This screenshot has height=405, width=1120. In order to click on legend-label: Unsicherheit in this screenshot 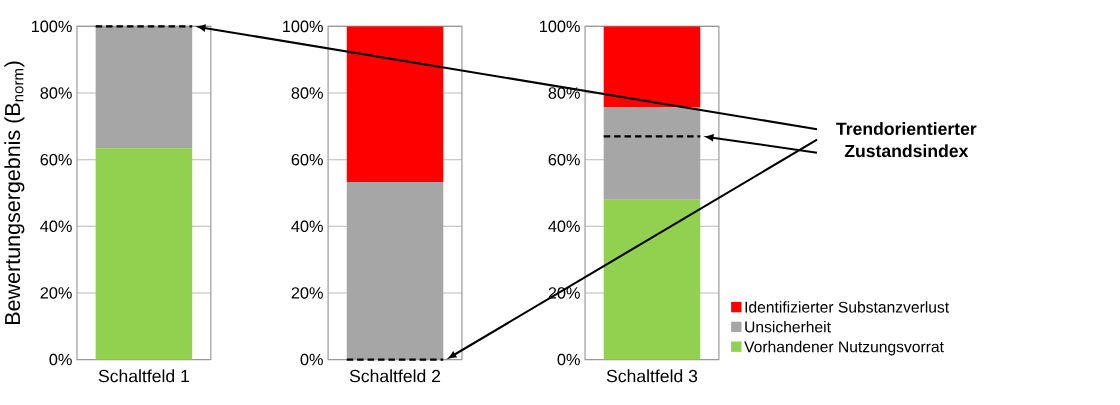, I will do `click(788, 327)`.